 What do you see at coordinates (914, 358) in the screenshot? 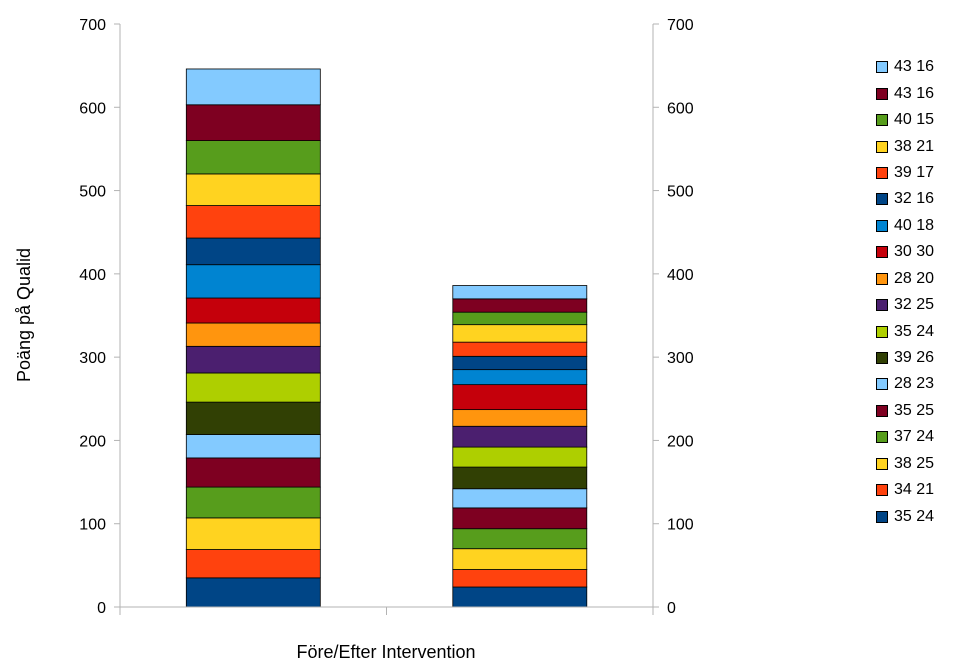
I see `legend-label: 39 26` at bounding box center [914, 358].